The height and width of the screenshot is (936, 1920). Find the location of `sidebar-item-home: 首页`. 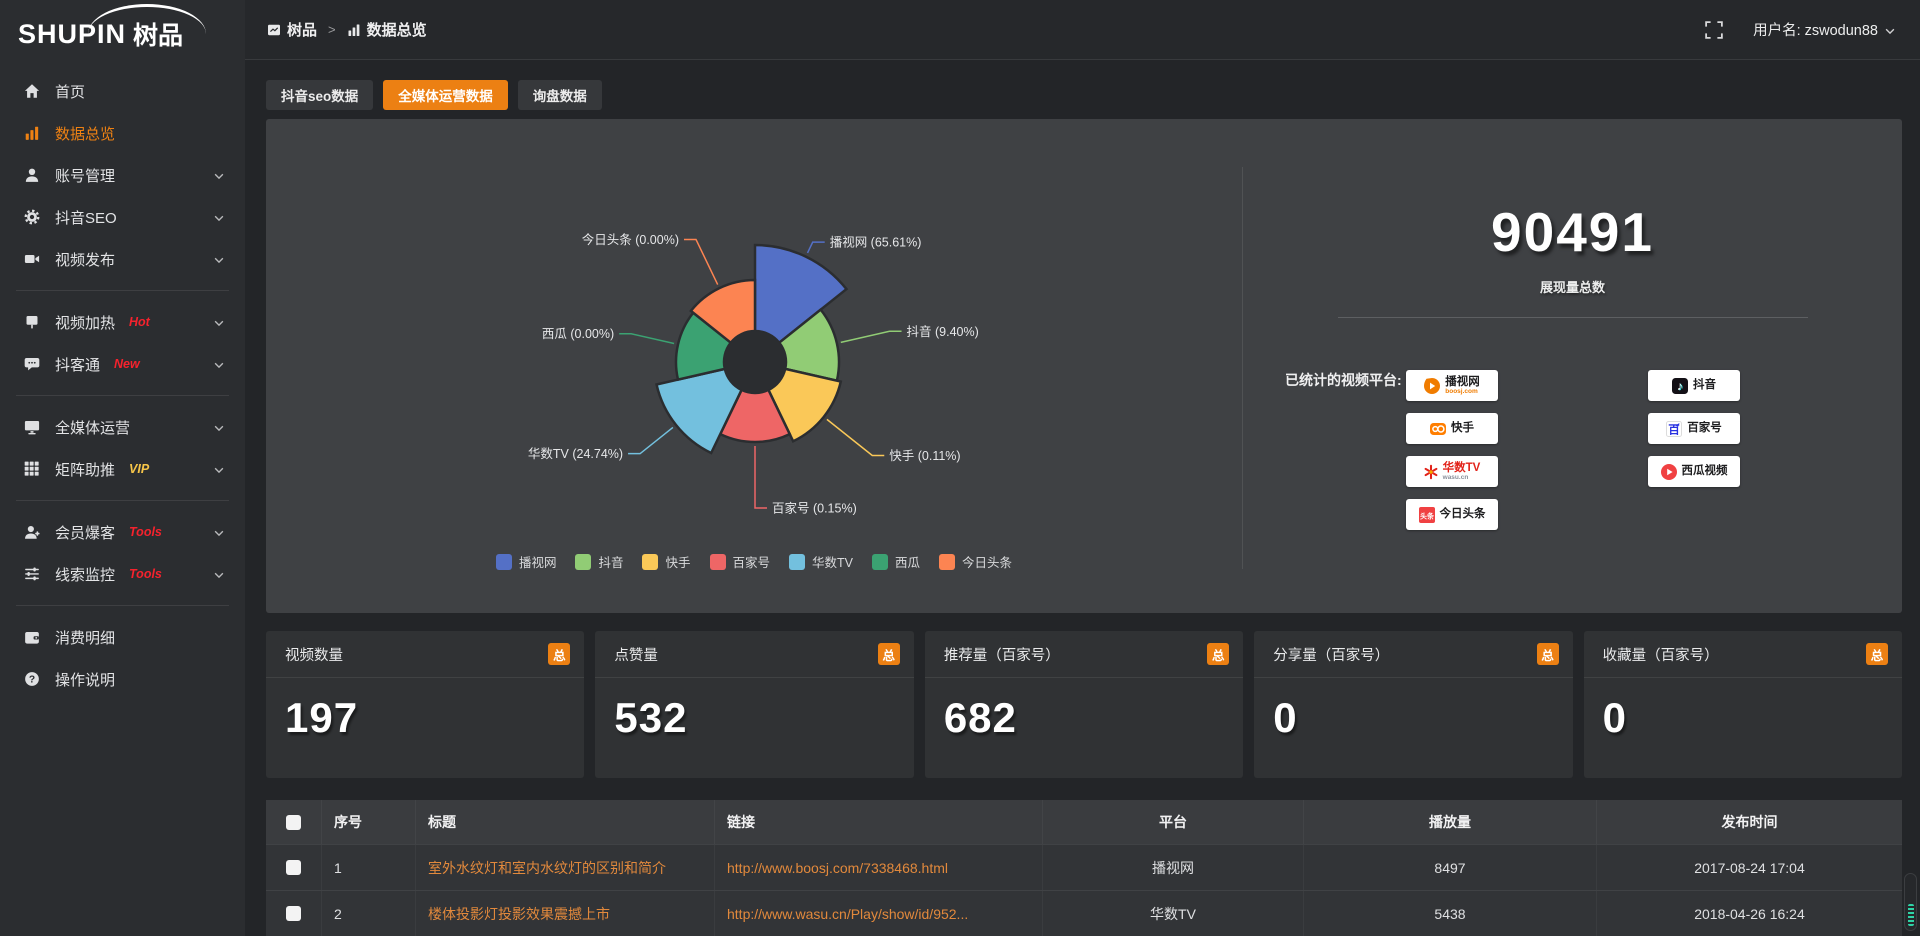

sidebar-item-home: 首页 is located at coordinates (122, 91).